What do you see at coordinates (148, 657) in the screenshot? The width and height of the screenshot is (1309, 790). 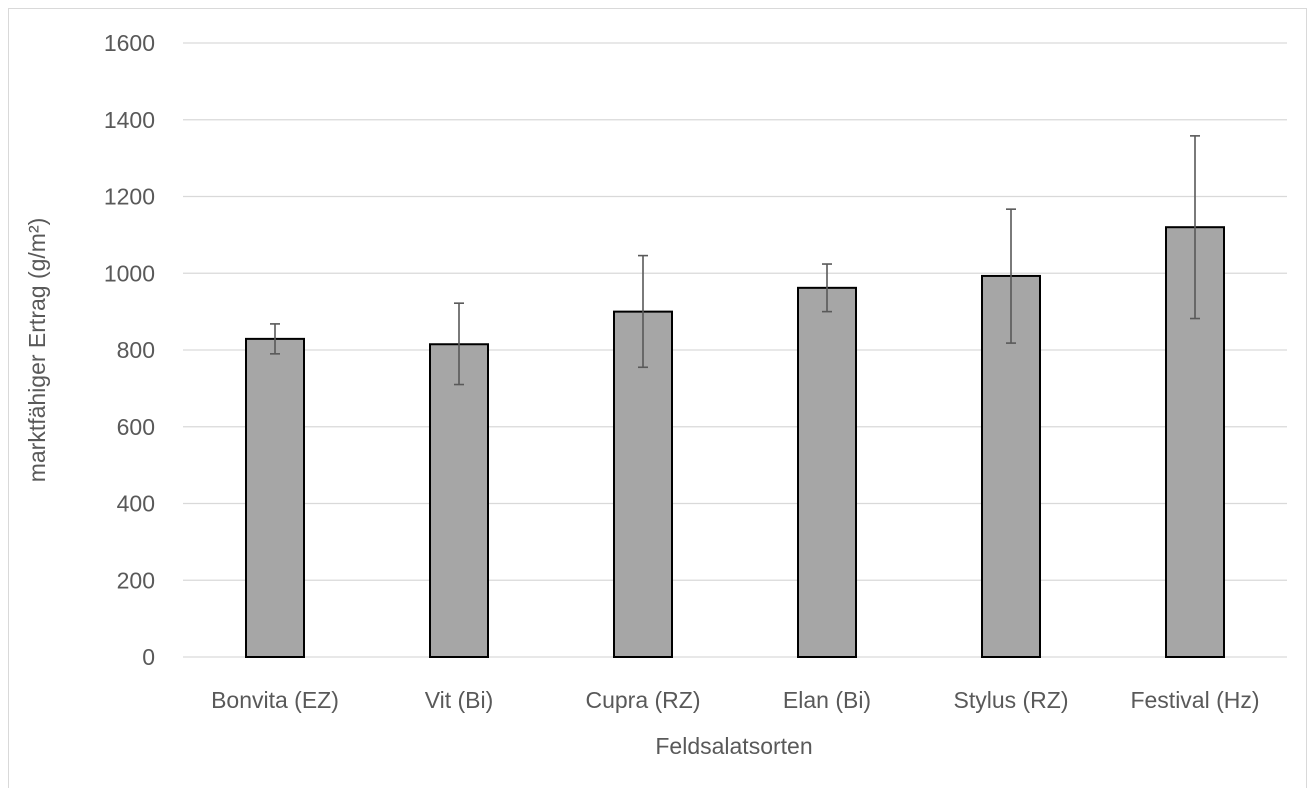 I see `y-tick-label: 0` at bounding box center [148, 657].